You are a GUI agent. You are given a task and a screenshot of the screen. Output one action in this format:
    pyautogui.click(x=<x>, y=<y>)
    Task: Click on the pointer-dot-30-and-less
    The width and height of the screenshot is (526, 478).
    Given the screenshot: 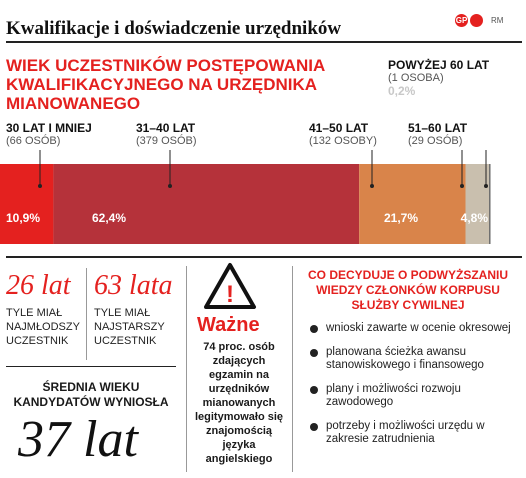 What is the action you would take?
    pyautogui.click(x=40, y=186)
    